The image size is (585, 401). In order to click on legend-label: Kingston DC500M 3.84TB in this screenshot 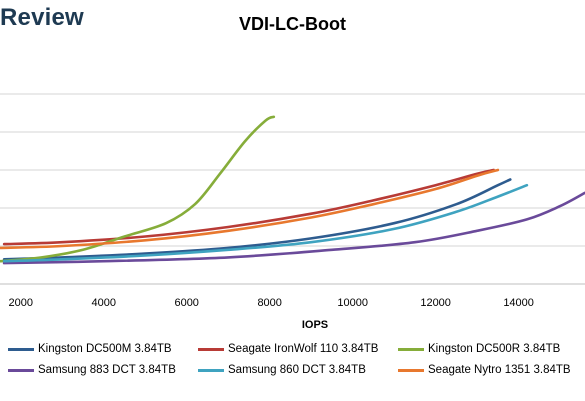, I will do `click(105, 349)`.